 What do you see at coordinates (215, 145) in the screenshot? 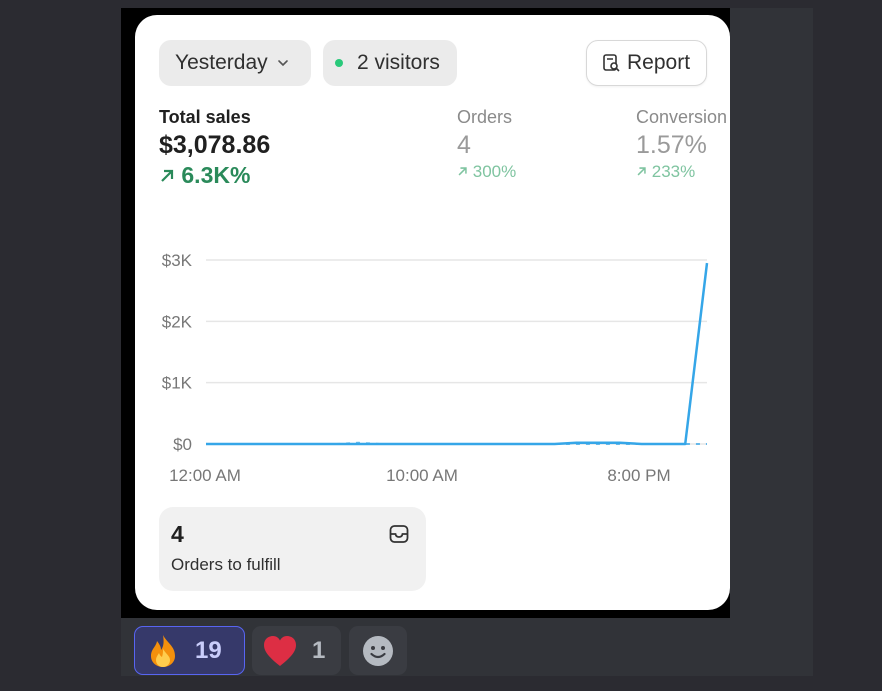
I see `metric-value: $3,078.86` at bounding box center [215, 145].